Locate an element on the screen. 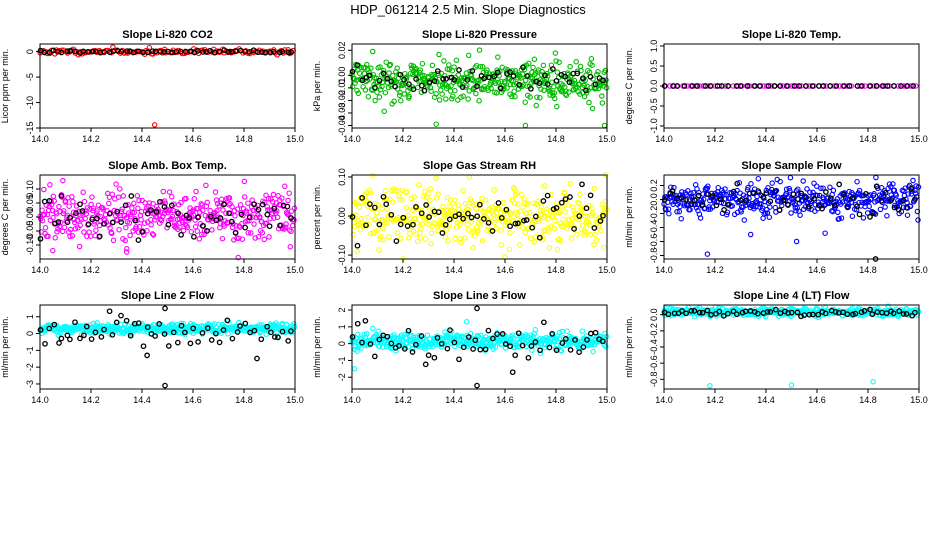  panel-title: Slope Line 3 Flow is located at coordinates (479, 296).